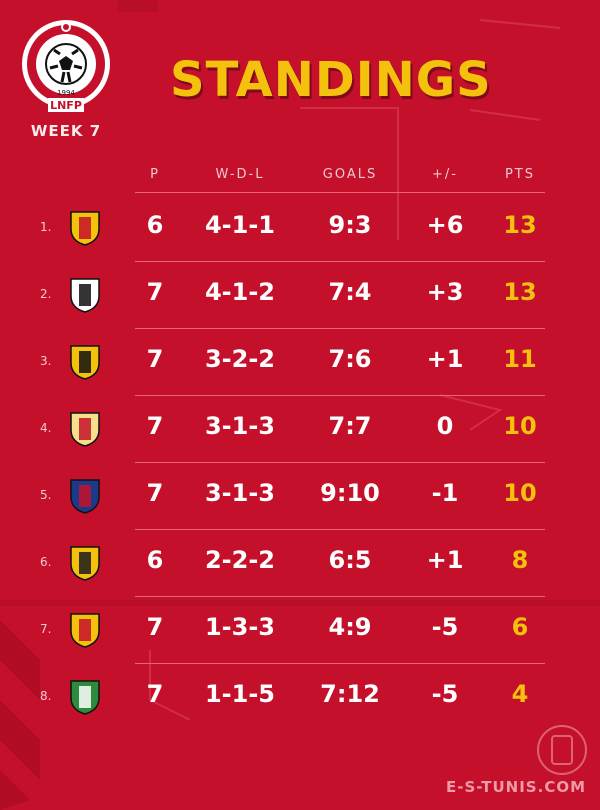  I want to click on goals: 7:12, so click(350, 694).